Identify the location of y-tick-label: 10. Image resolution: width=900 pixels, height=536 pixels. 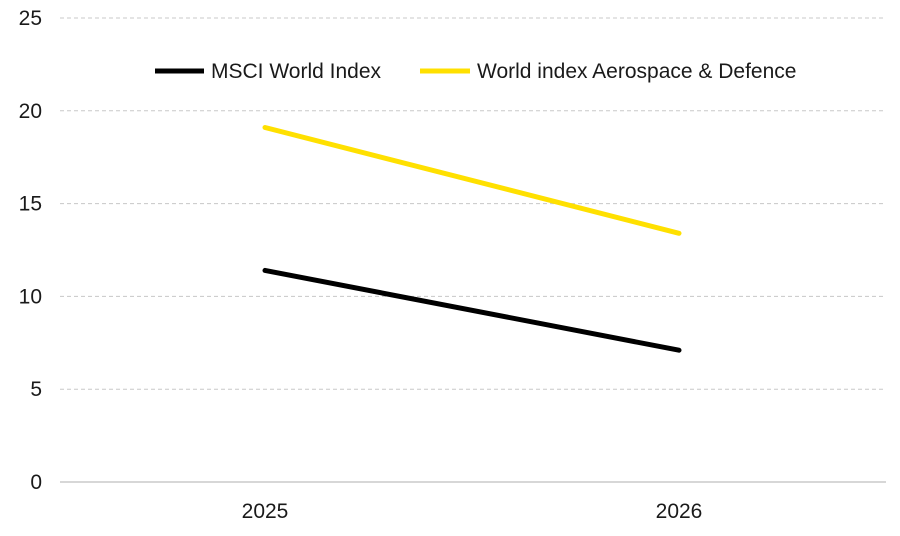
(30, 296).